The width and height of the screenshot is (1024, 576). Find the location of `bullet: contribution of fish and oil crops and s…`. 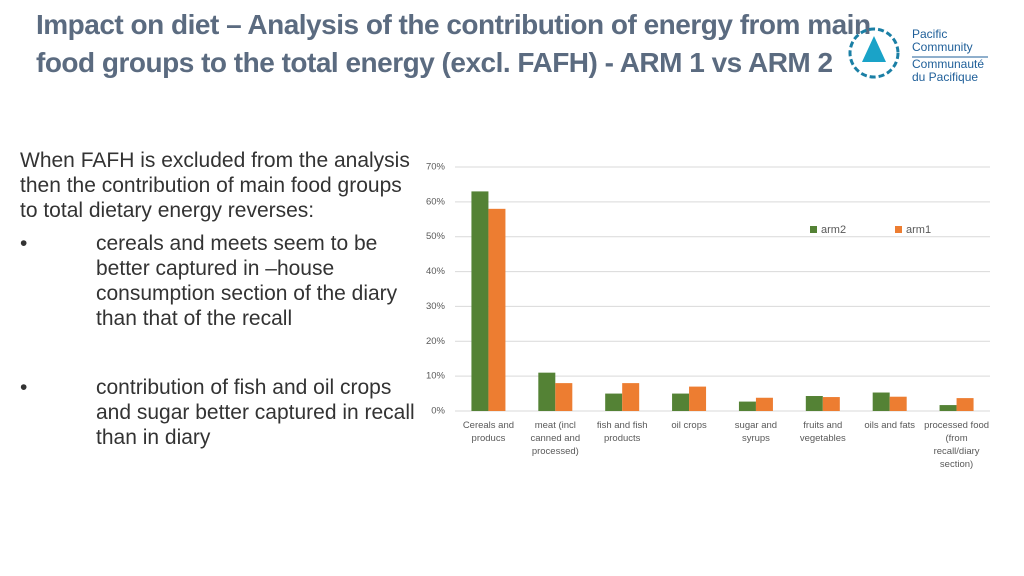

bullet: contribution of fish and oil crops and s… is located at coordinates (220, 412).